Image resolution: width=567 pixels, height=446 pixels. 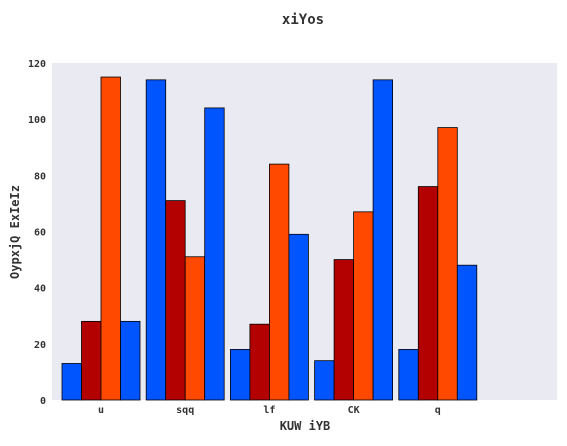 I want to click on x-tick-label: CK, so click(x=354, y=410).